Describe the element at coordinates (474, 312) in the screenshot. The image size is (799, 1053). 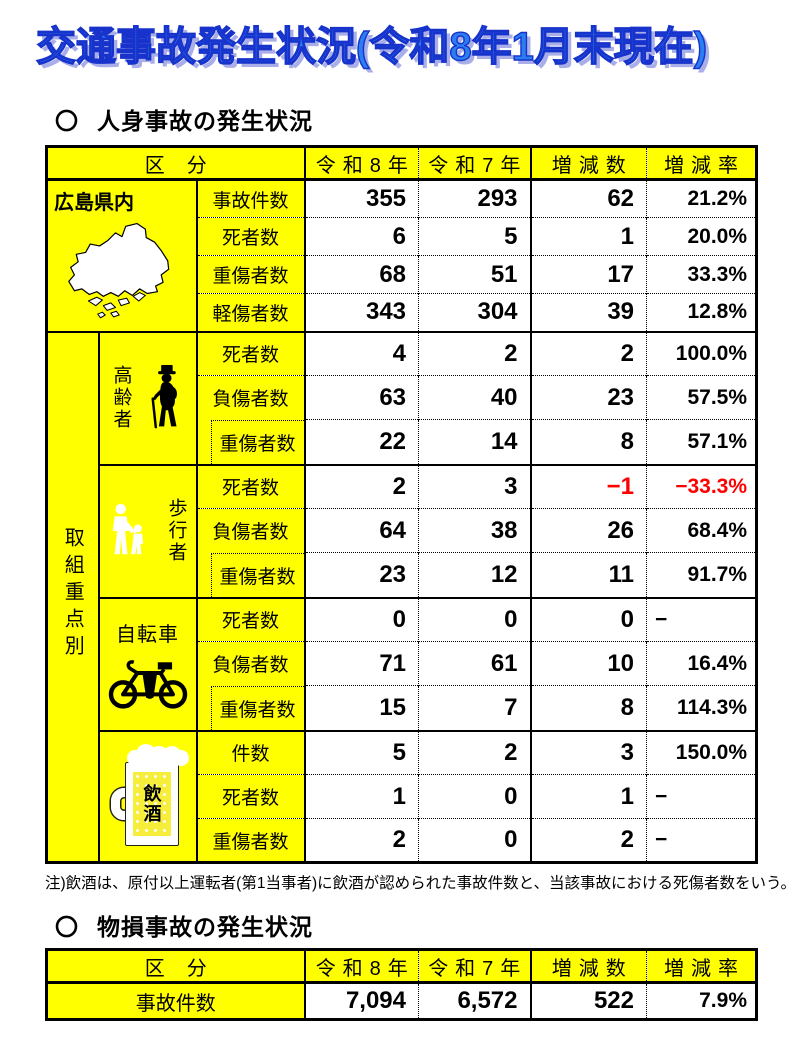
I see `value-r7: 304` at that location.